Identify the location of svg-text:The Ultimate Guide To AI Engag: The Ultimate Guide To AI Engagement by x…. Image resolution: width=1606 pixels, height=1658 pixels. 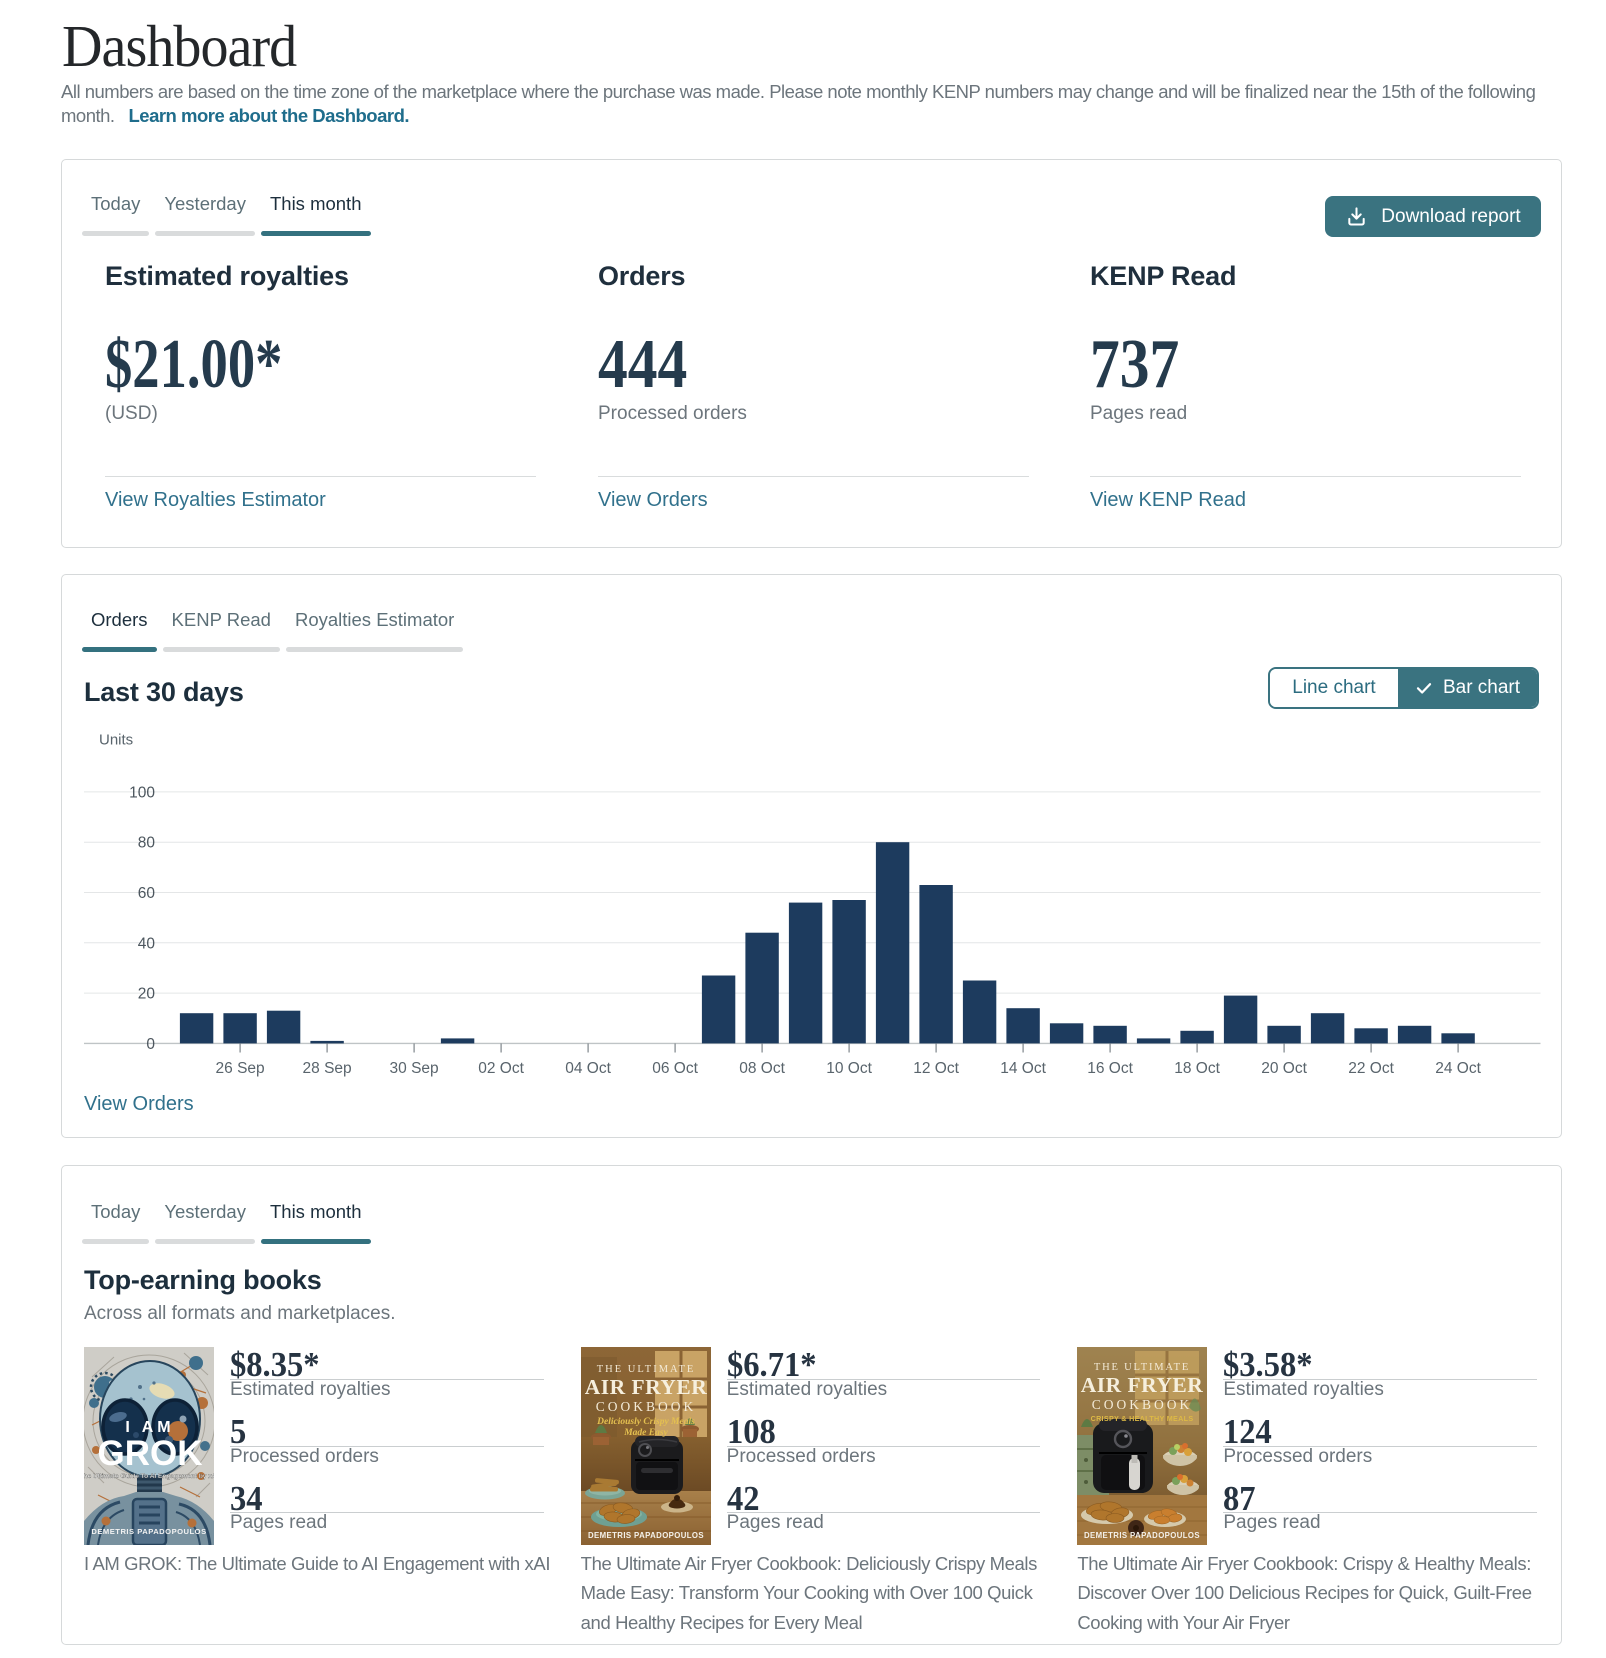
(149, 1476).